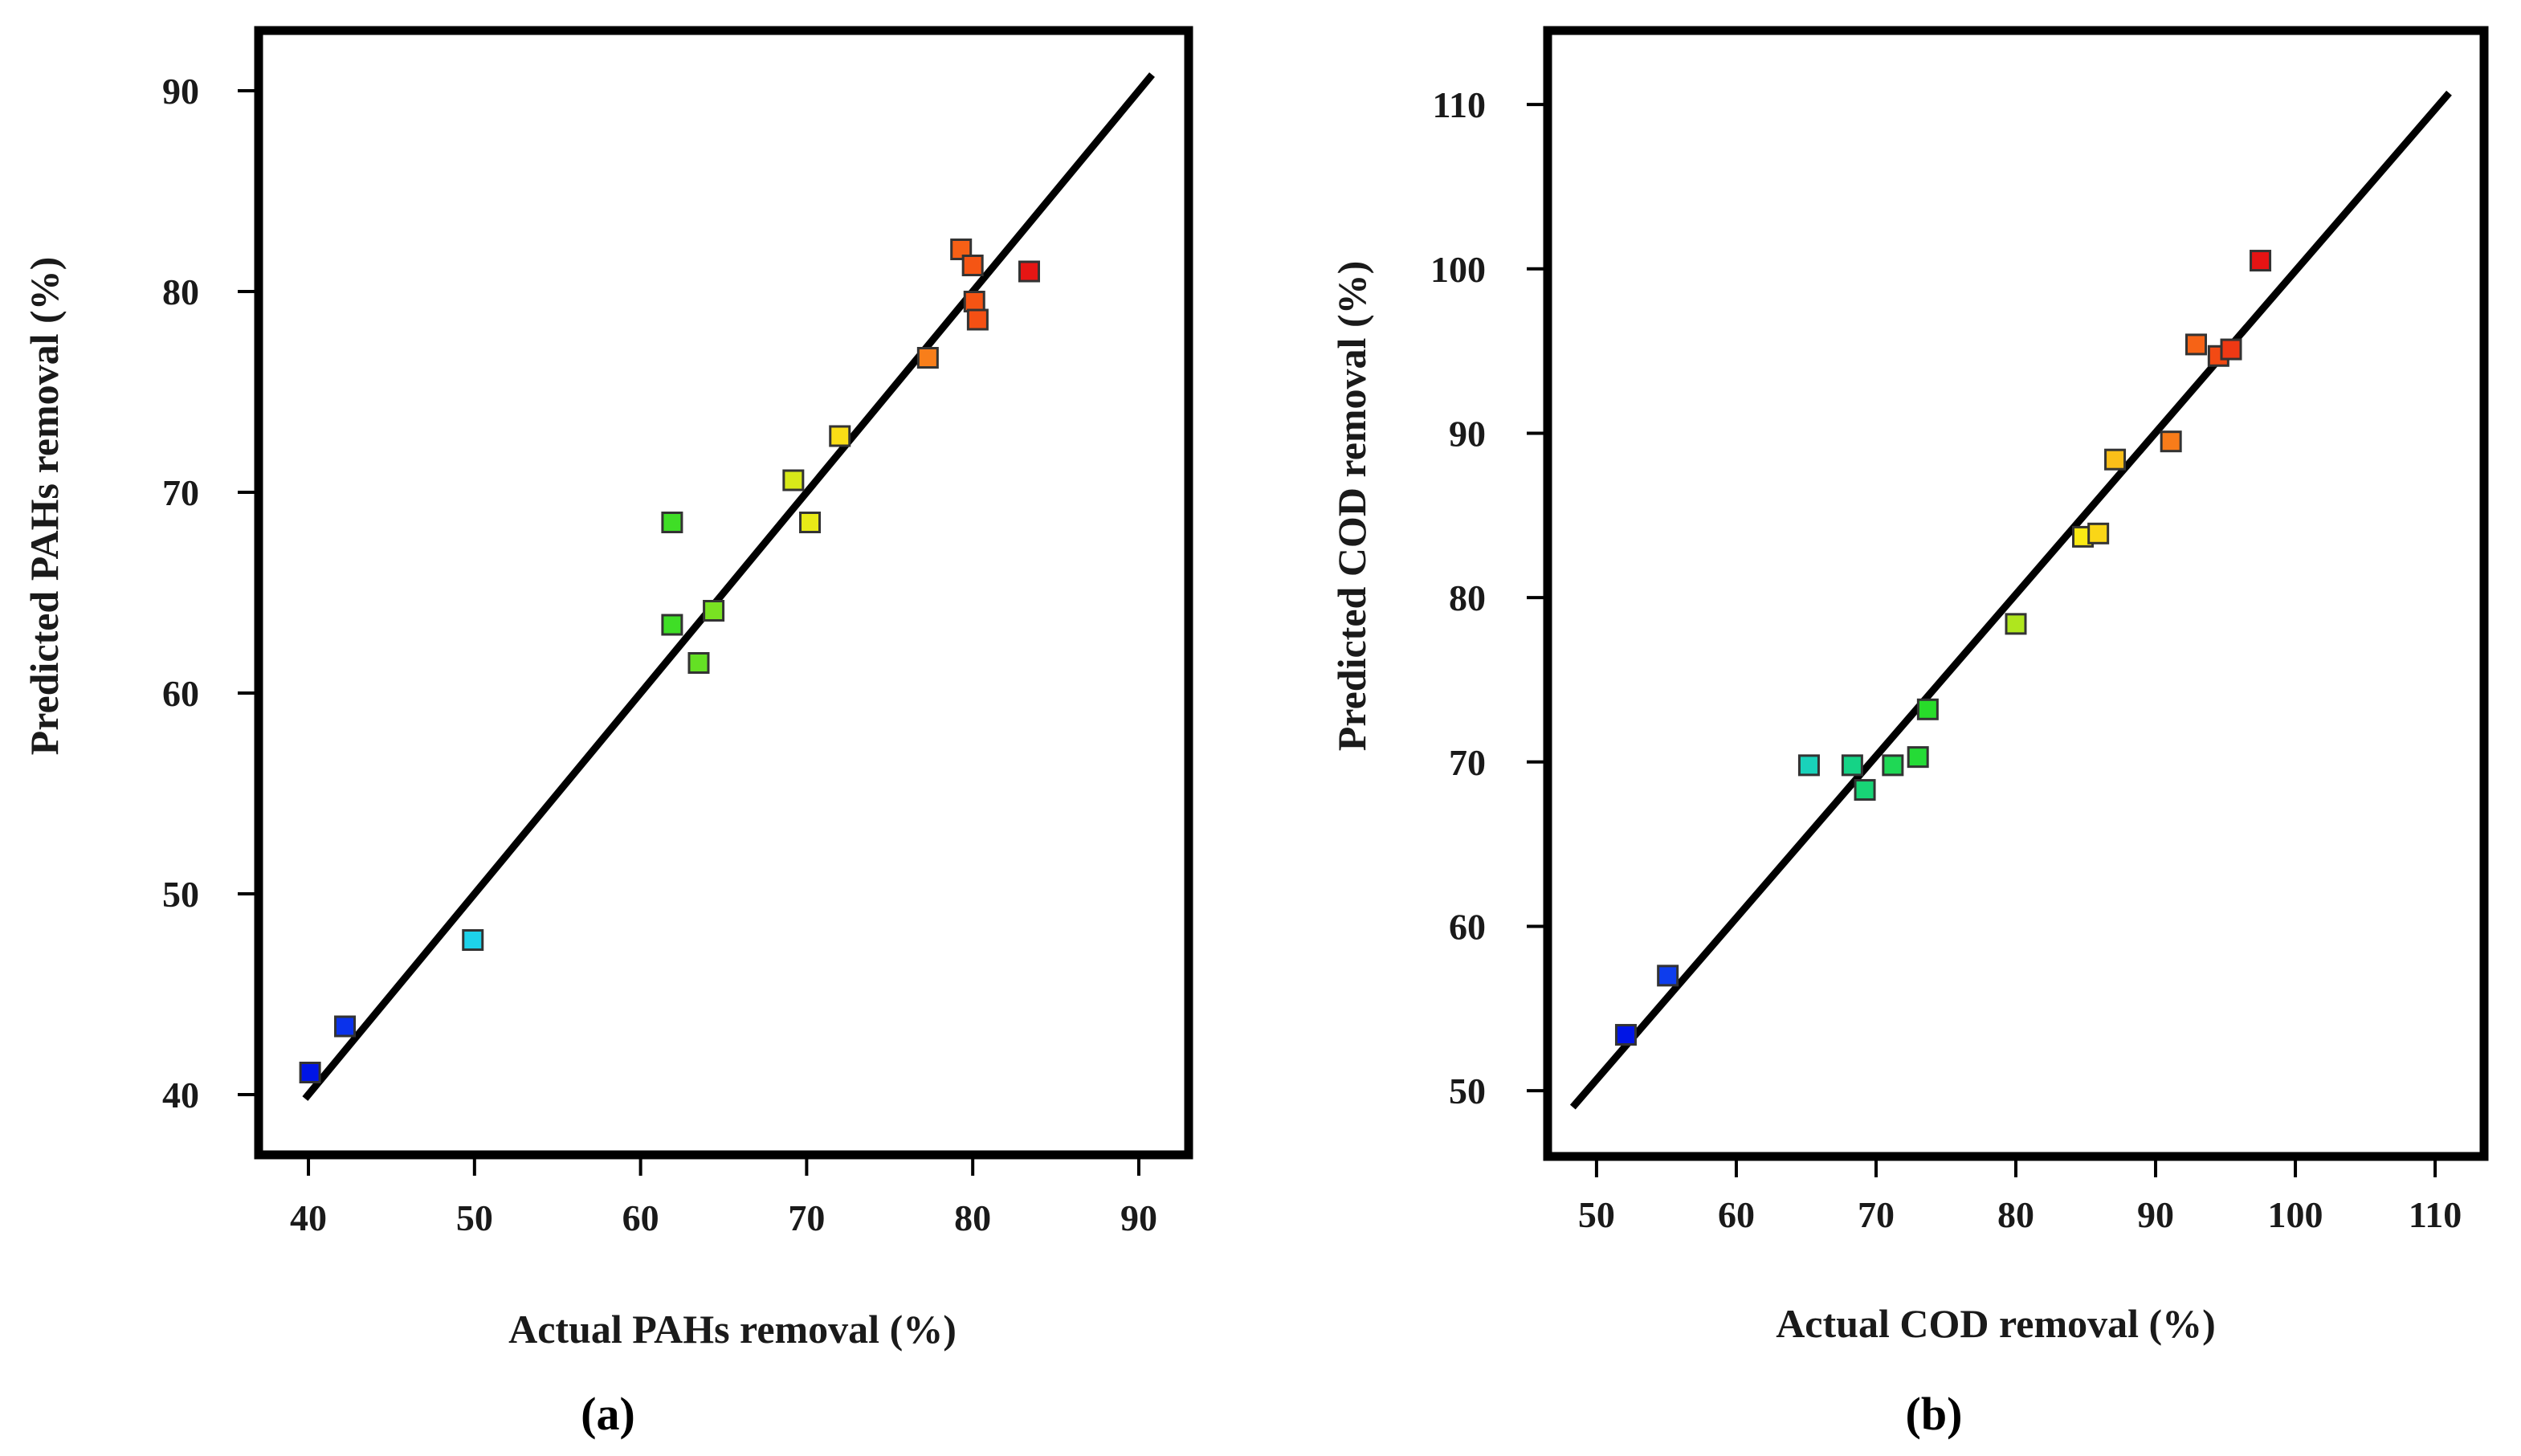  Describe the element at coordinates (972, 1217) in the screenshot. I see `a-x-tick-label: 80` at that location.